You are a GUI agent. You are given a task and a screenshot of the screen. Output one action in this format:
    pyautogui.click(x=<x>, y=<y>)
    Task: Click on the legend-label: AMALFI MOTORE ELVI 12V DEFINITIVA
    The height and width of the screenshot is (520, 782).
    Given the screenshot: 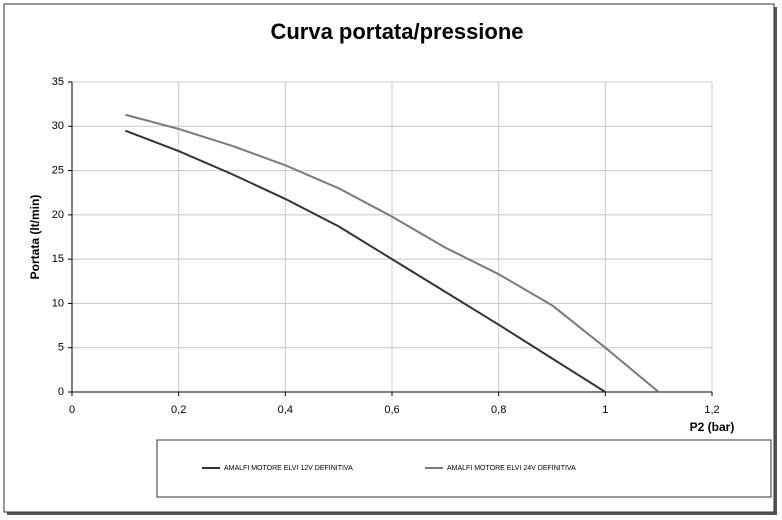 What is the action you would take?
    pyautogui.click(x=288, y=468)
    